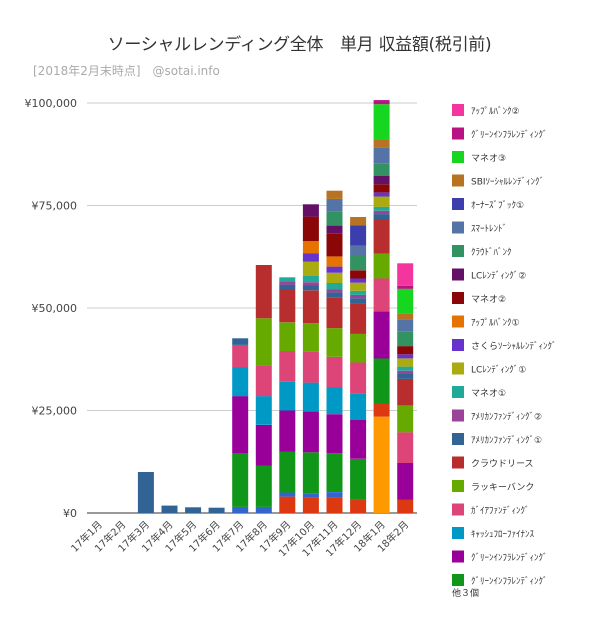 This screenshot has width=599, height=631. What do you see at coordinates (70, 513) in the screenshot?
I see `y-tick-label: ¥0` at bounding box center [70, 513].